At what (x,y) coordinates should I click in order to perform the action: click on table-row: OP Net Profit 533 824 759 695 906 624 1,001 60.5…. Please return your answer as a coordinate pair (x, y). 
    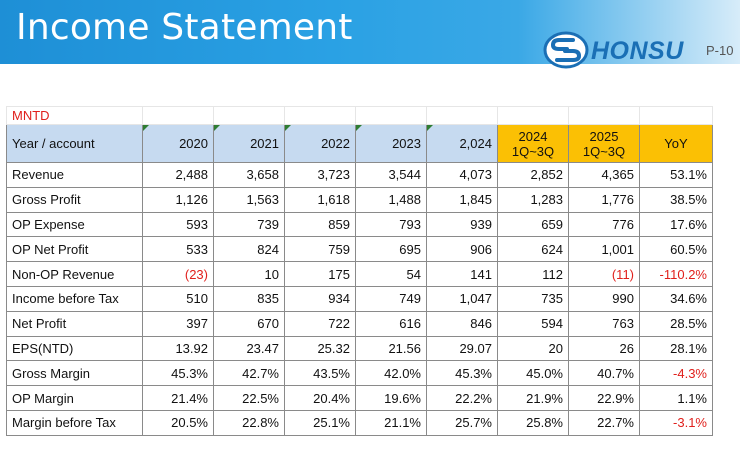
    Looking at the image, I should click on (359, 249).